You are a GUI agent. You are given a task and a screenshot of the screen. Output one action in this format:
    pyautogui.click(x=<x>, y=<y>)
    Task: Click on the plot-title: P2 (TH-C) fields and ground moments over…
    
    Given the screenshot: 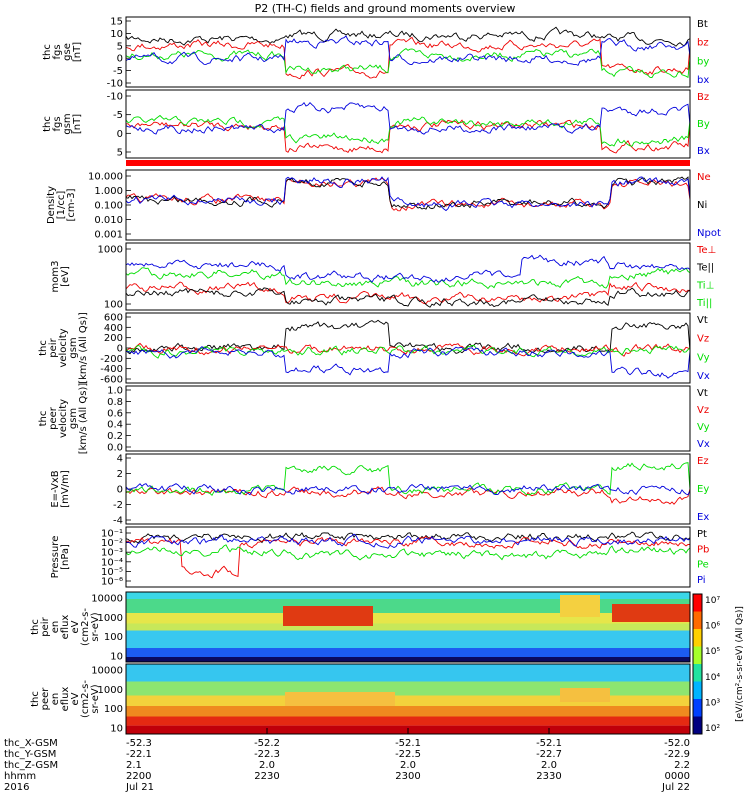 What is the action you would take?
    pyautogui.click(x=385, y=8)
    